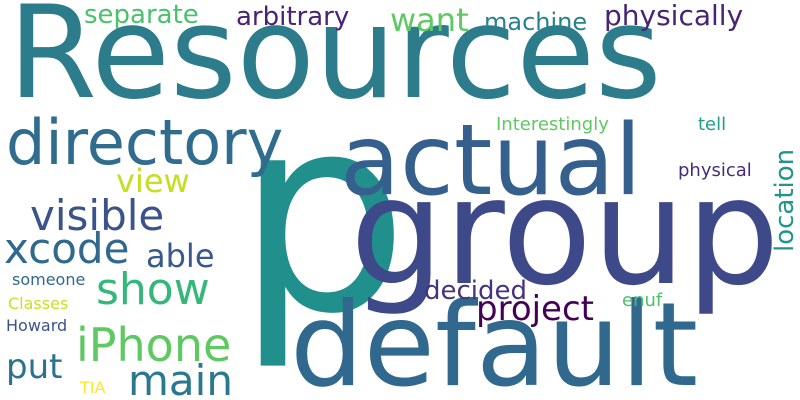 The width and height of the screenshot is (800, 400). What do you see at coordinates (49, 279) in the screenshot?
I see `word-someone: someone` at bounding box center [49, 279].